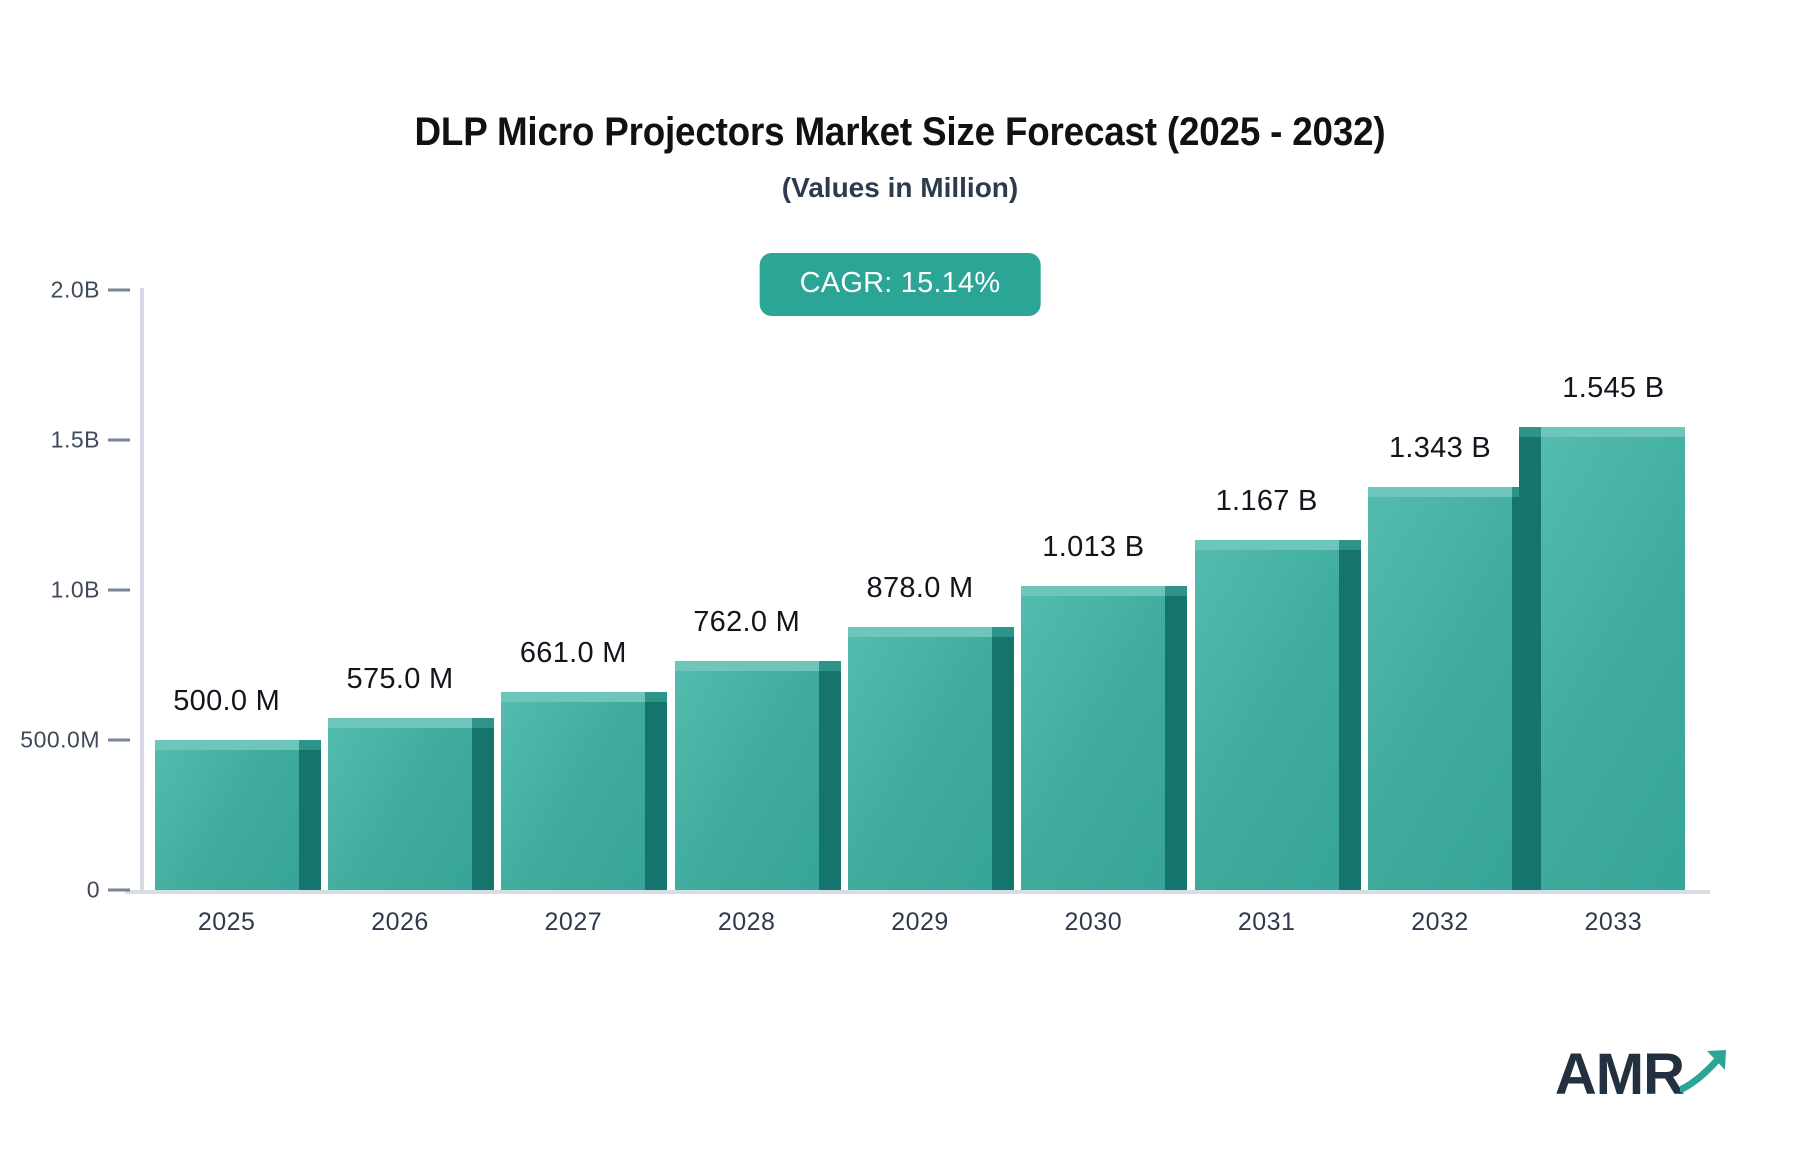  I want to click on x-tick-label: 2026, so click(400, 922).